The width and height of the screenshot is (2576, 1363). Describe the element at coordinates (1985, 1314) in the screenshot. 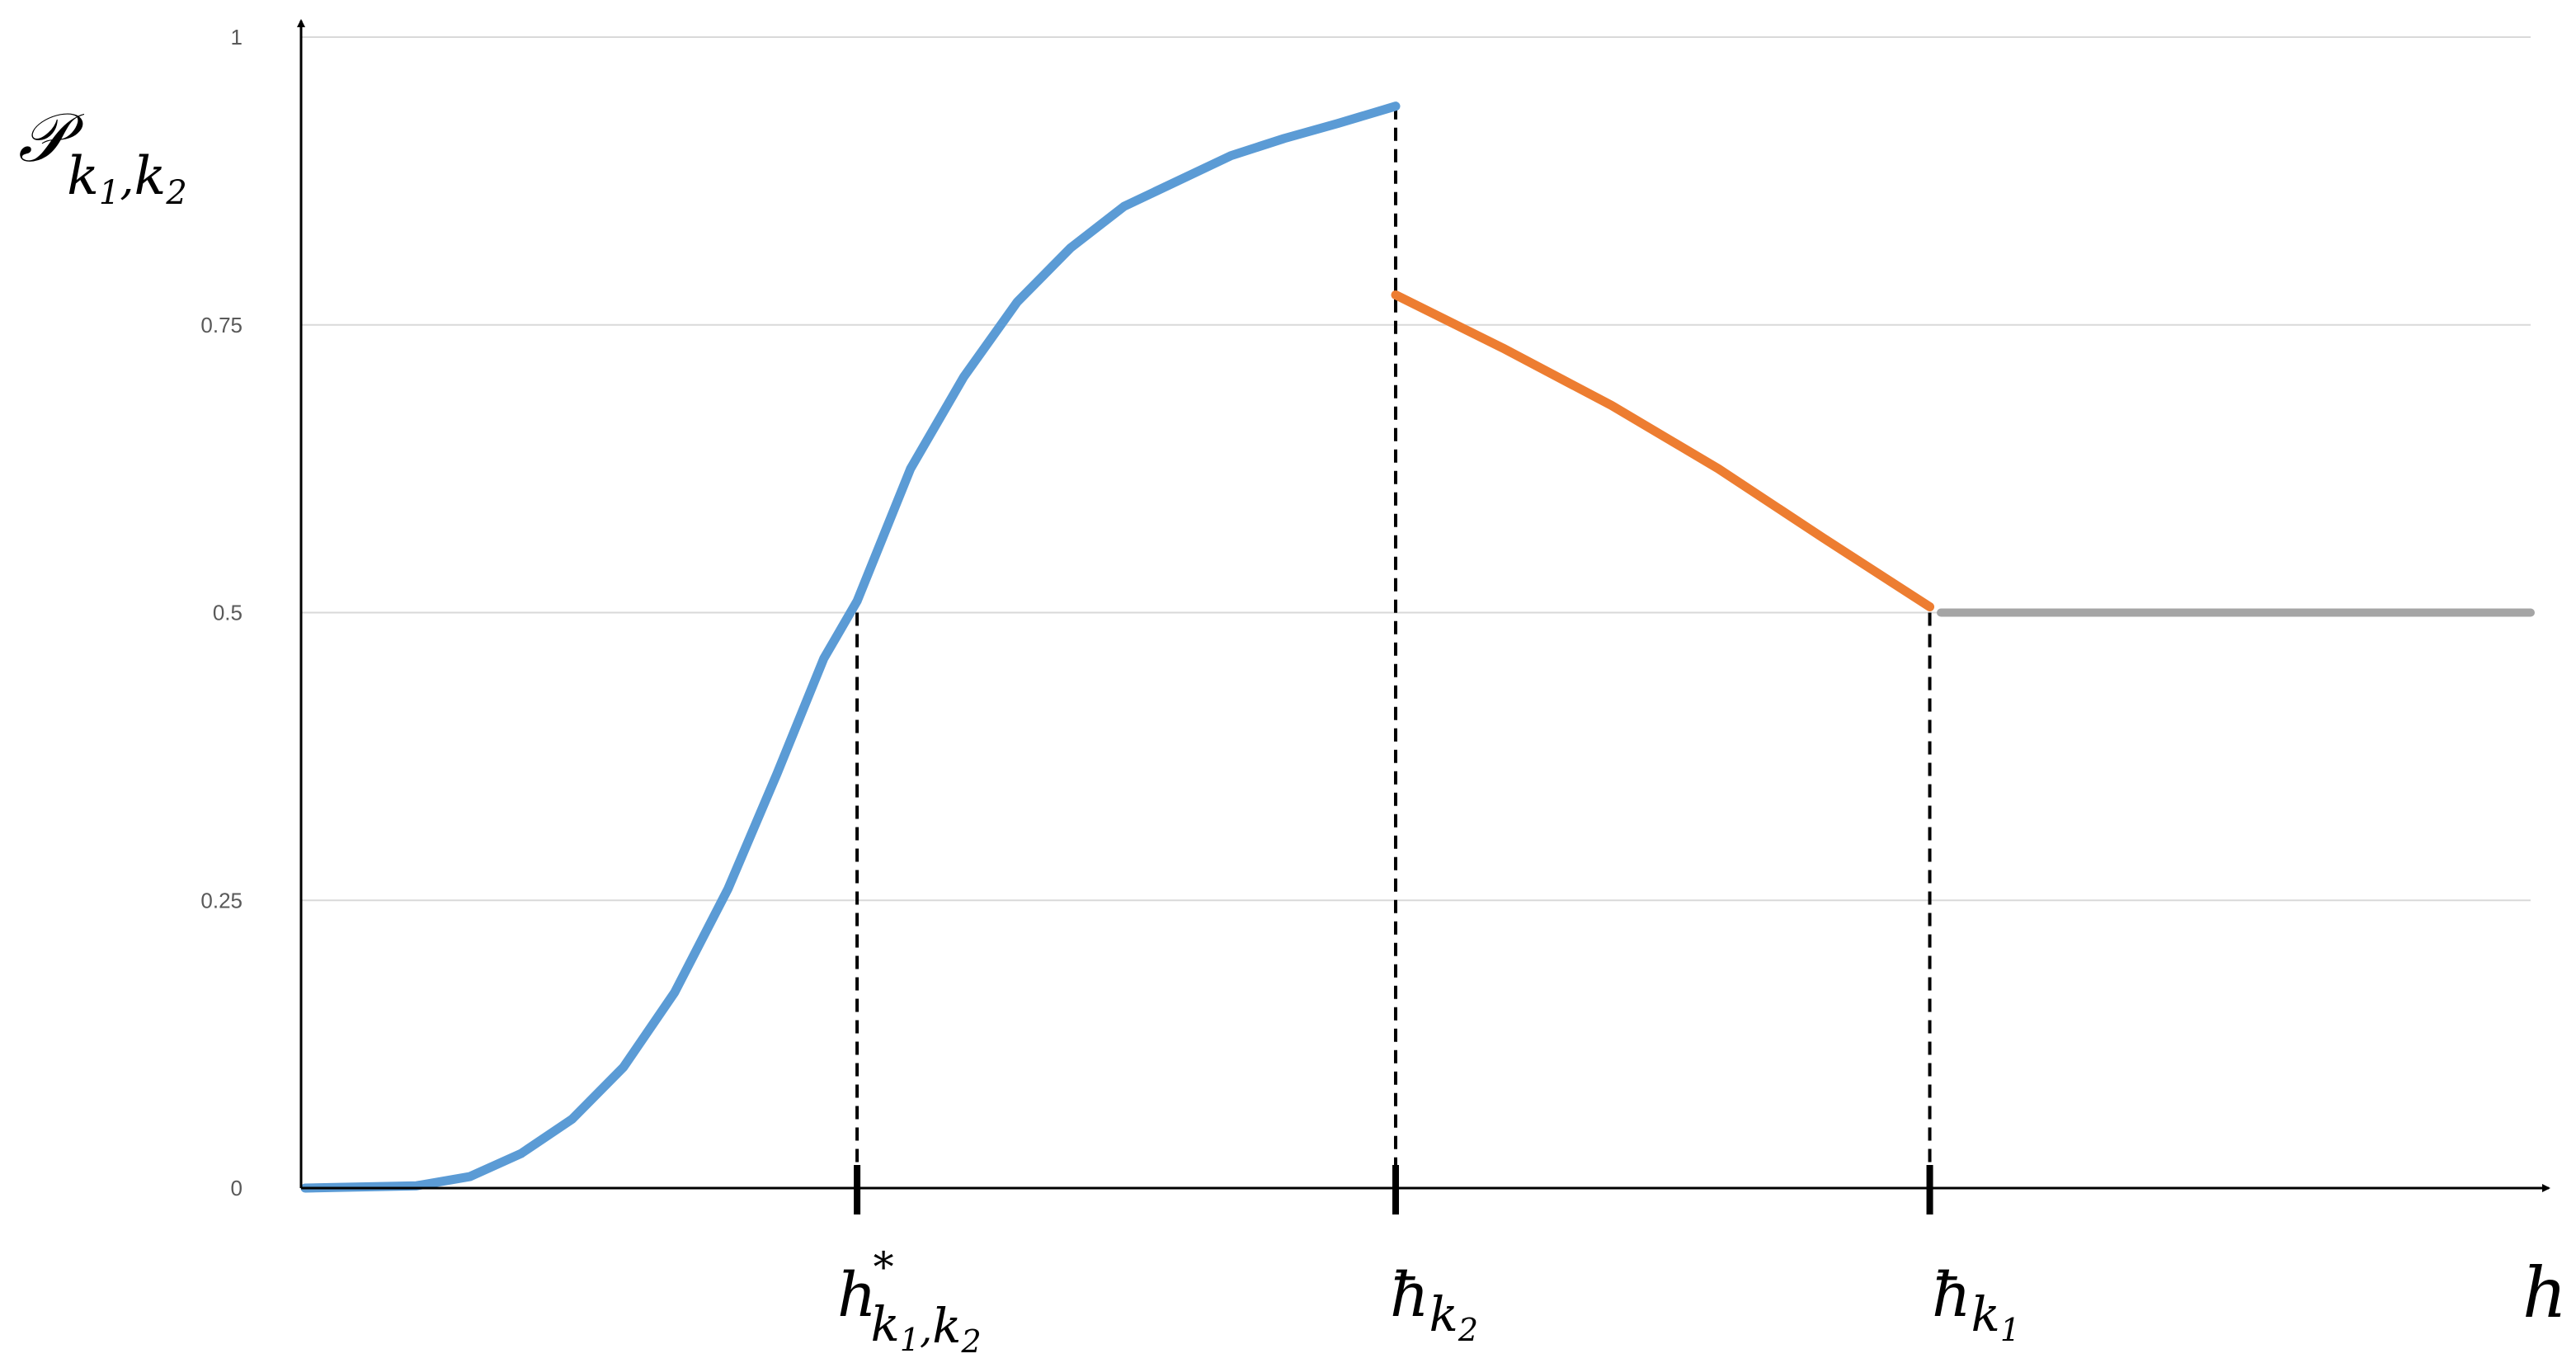

I see `hbar-k1-sub1: k` at that location.